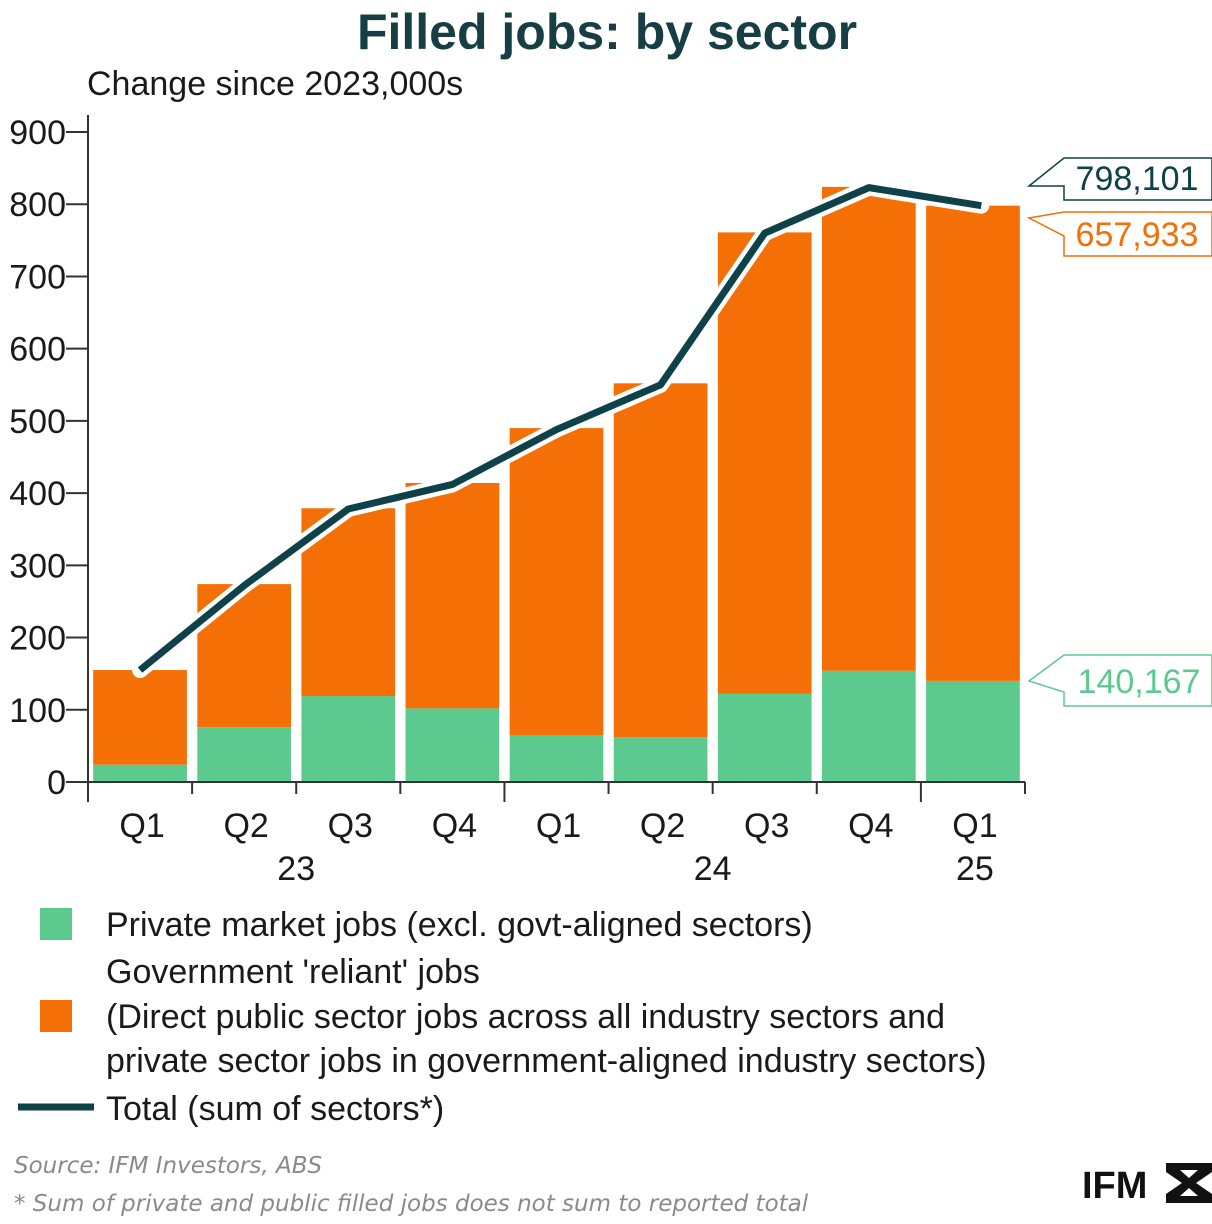 The width and height of the screenshot is (1212, 1224). I want to click on callout-government: 657,933, so click(1119, 234).